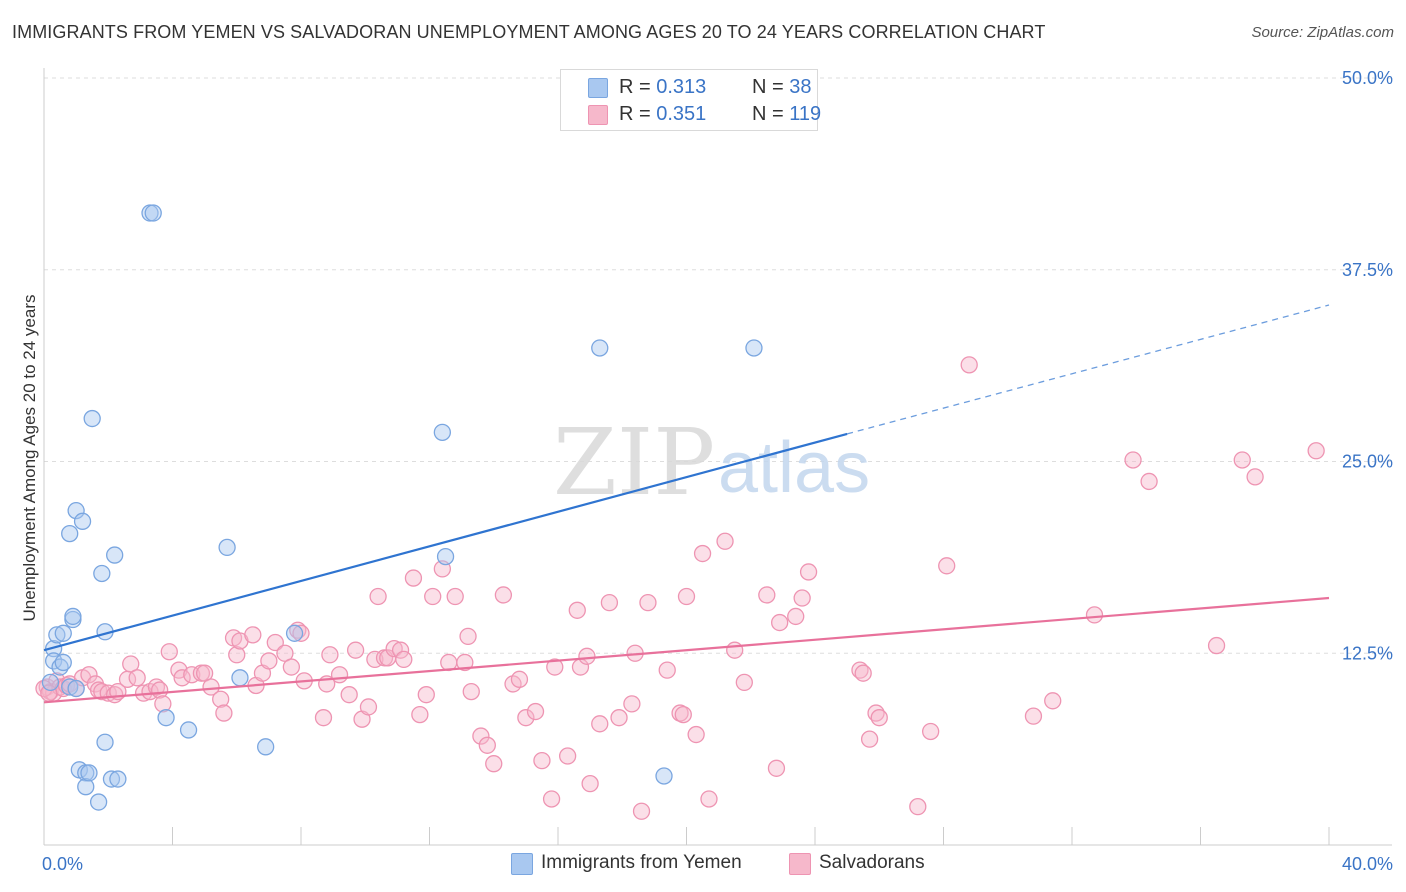 This screenshot has height=892, width=1406. What do you see at coordinates (1367, 653) in the screenshot?
I see `y-tick-label: 12.5%` at bounding box center [1367, 653].